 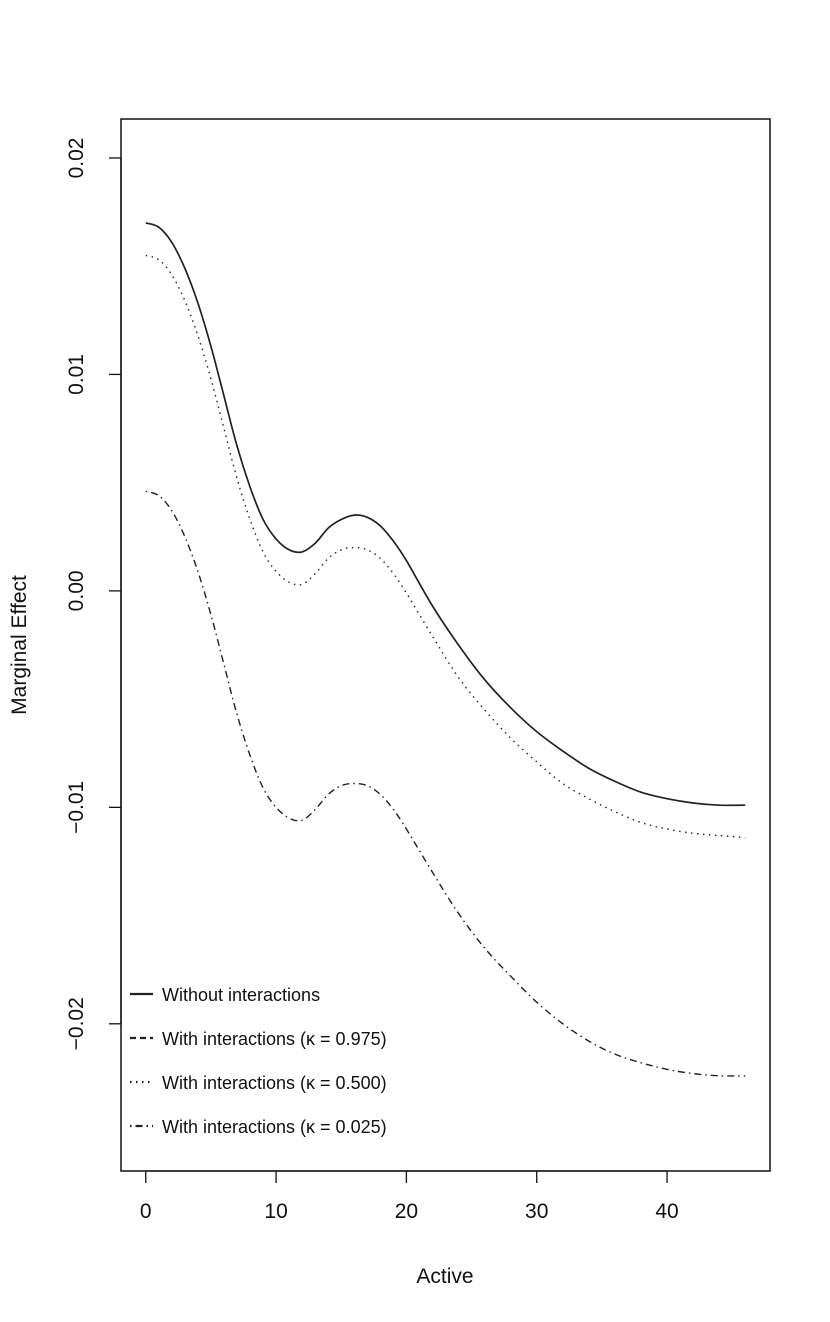 I want to click on legend-label: With interactions (κ = 0.025), so click(x=274, y=1127).